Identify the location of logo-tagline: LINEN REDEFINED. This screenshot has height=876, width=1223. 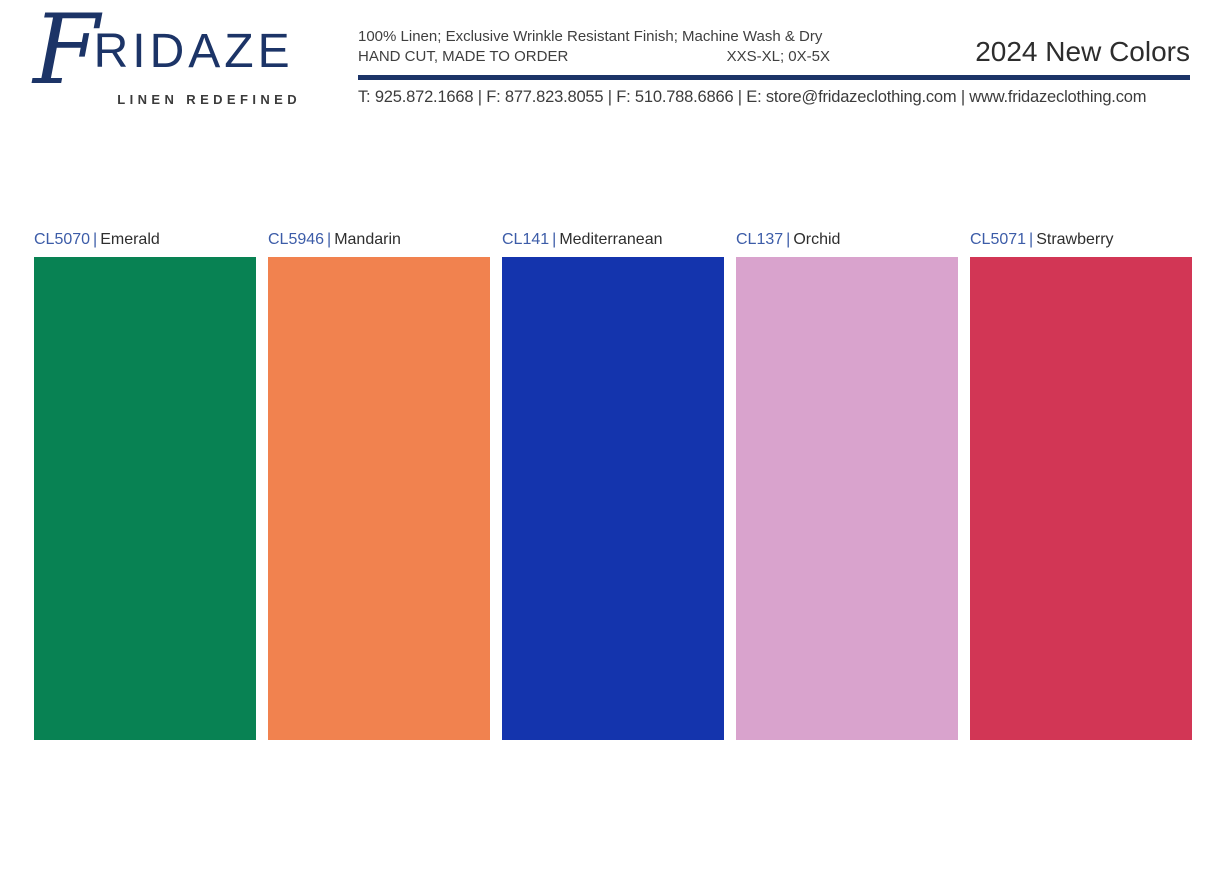
(209, 100).